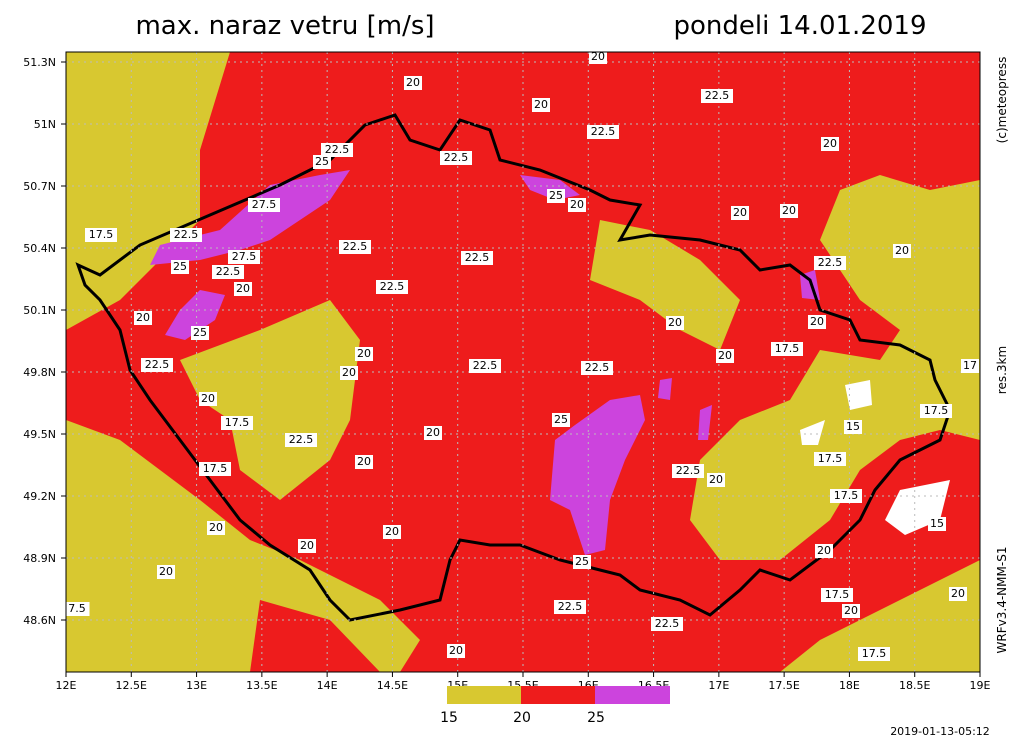 This screenshot has width=1024, height=748. I want to click on x-label: 18E, so click(849, 685).